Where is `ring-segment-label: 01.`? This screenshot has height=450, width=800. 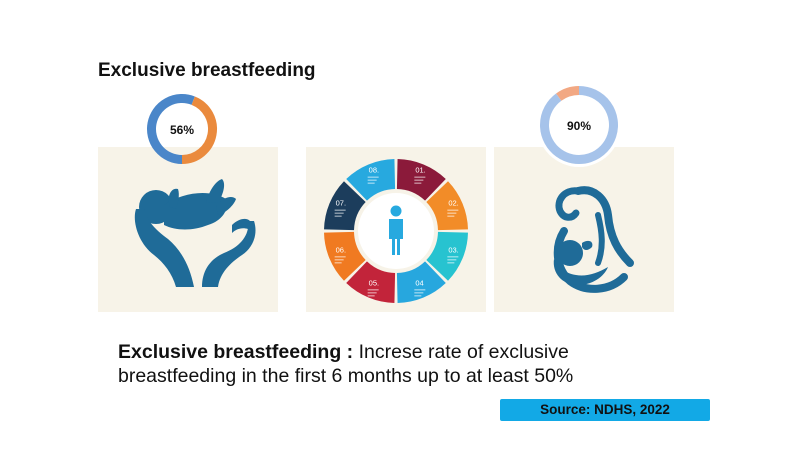
ring-segment-label: 01. is located at coordinates (420, 170).